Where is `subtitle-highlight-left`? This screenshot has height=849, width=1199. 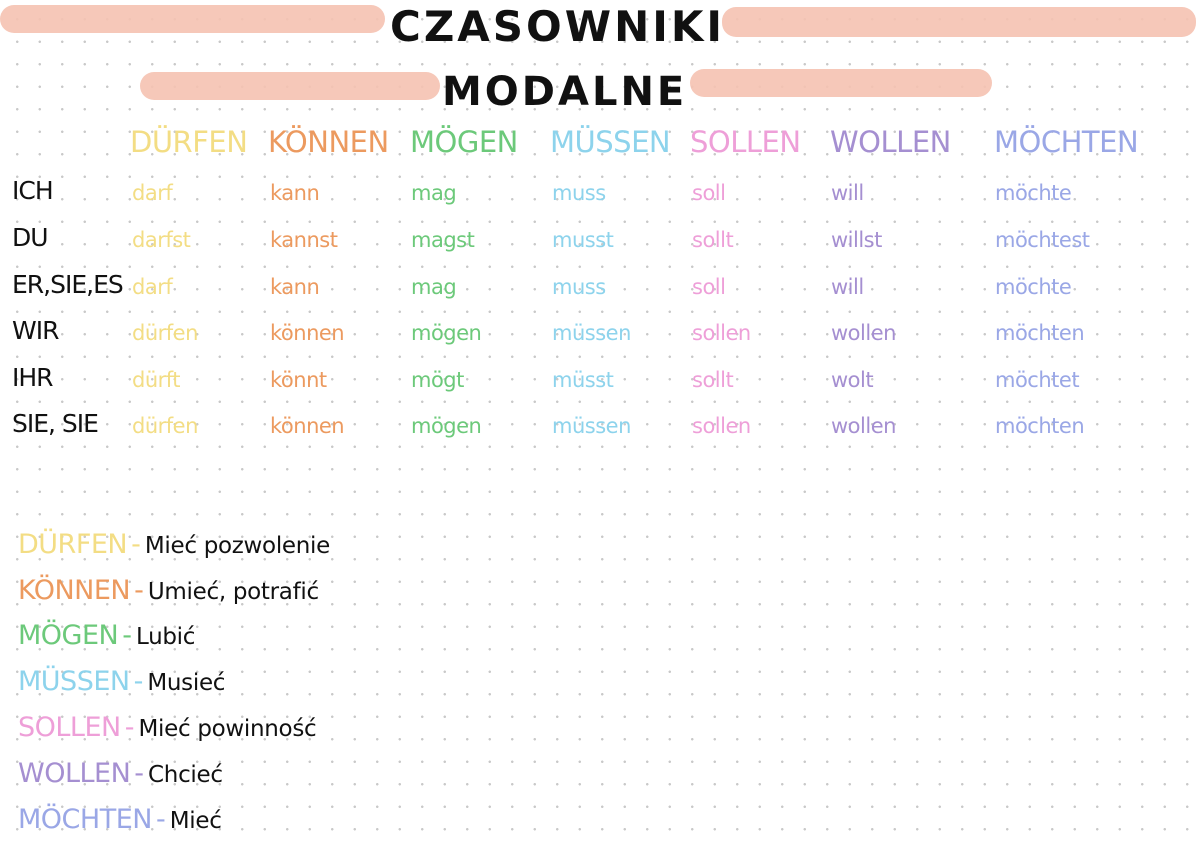 subtitle-highlight-left is located at coordinates (290, 86).